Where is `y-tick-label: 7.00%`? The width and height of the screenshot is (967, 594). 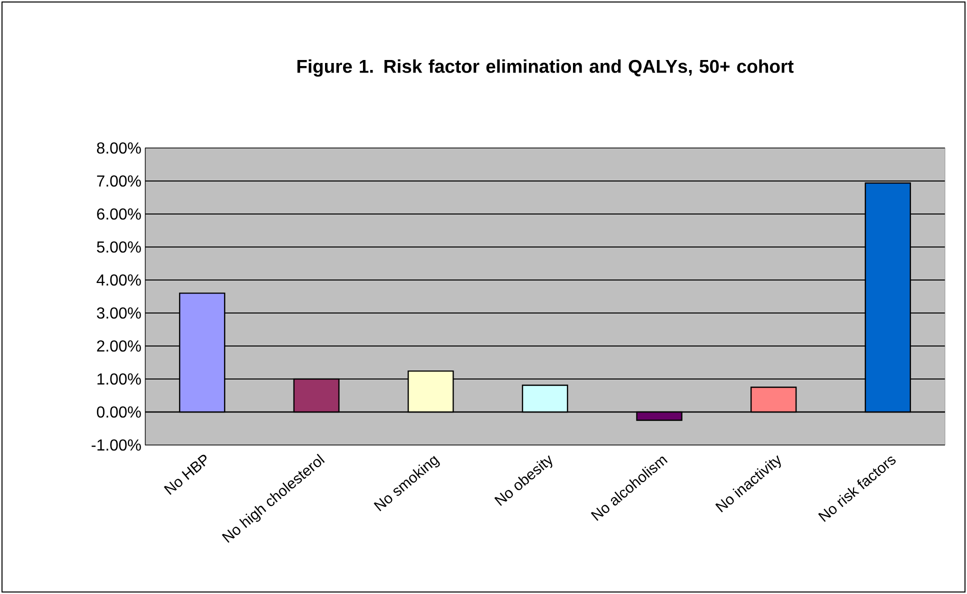
y-tick-label: 7.00% is located at coordinates (119, 181).